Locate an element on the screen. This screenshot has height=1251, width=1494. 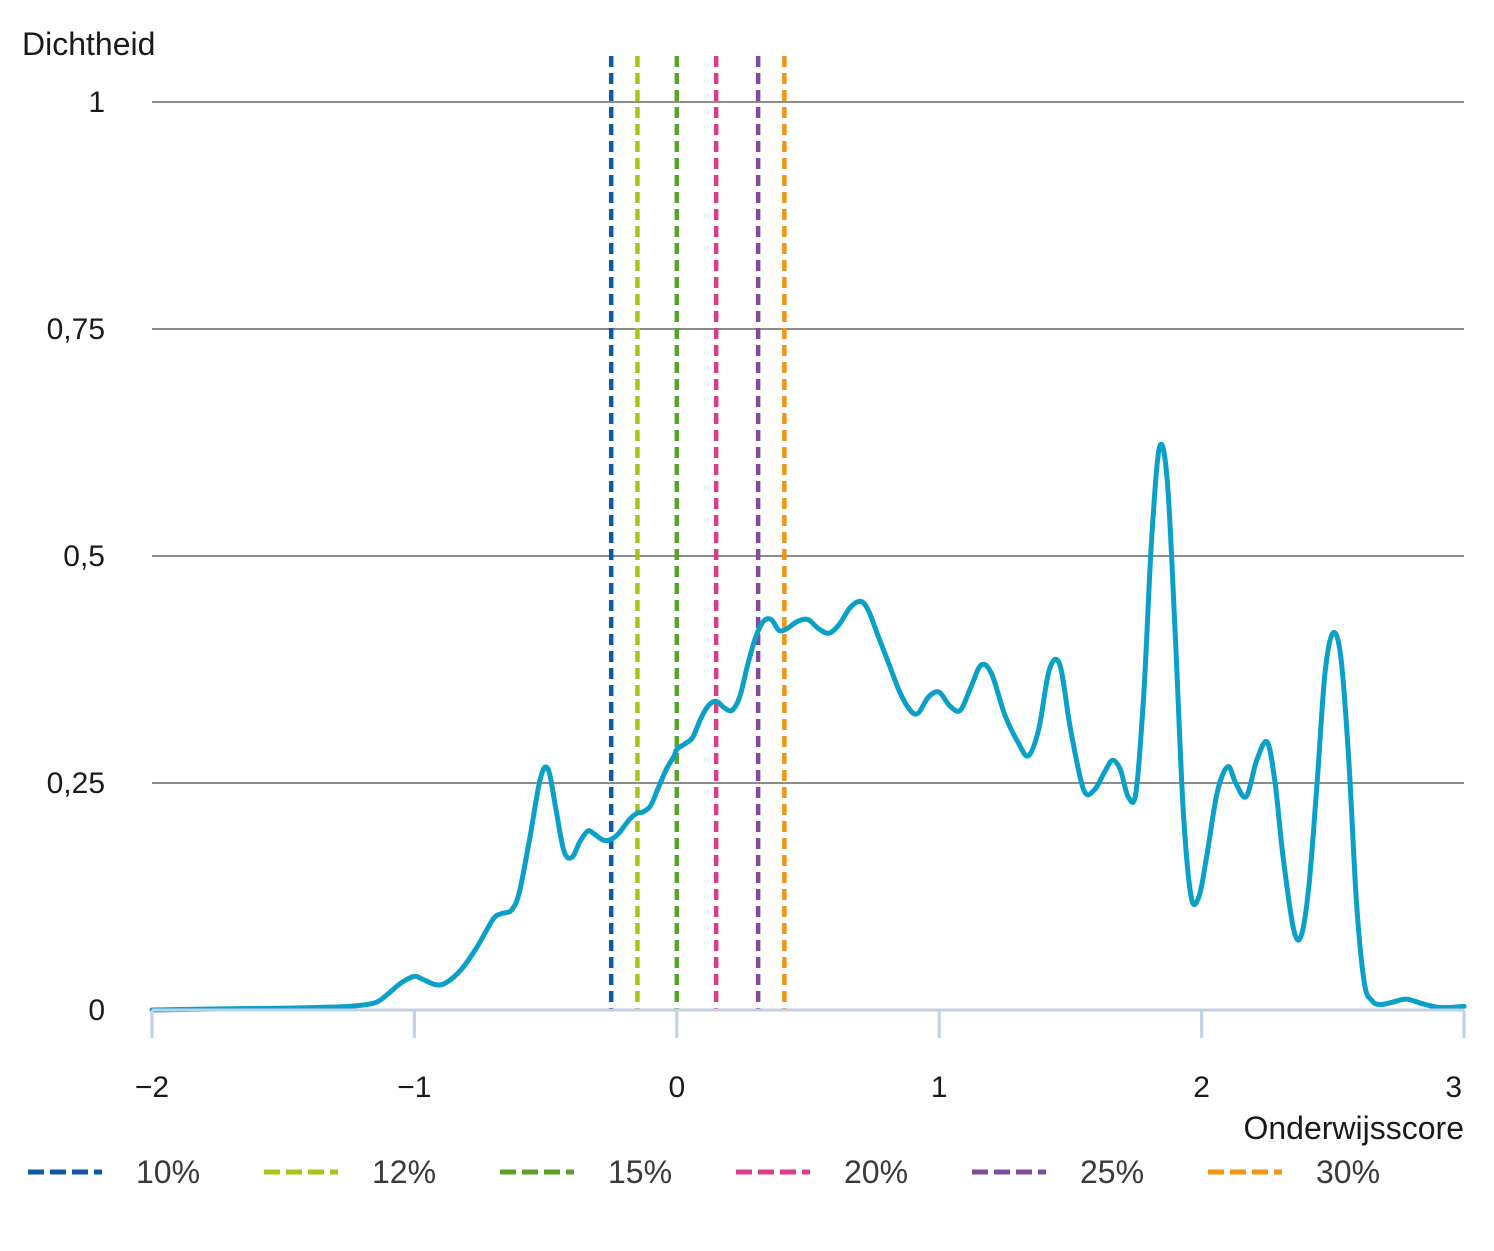
x-tick-label: 3 is located at coordinates (1453, 1087).